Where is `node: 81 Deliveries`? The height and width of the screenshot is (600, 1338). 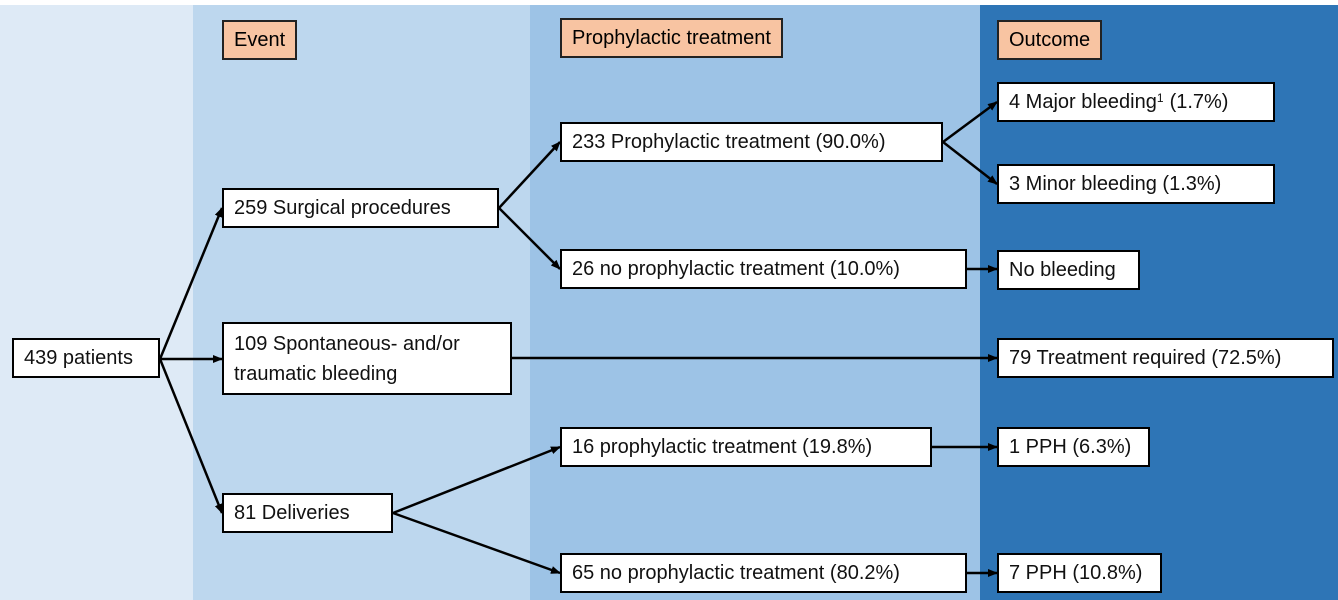
node: 81 Deliveries is located at coordinates (307, 513).